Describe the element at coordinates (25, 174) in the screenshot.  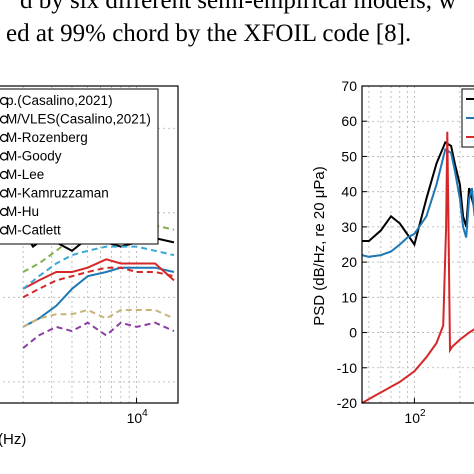
I see `left-legend-entry: M-Lee` at that location.